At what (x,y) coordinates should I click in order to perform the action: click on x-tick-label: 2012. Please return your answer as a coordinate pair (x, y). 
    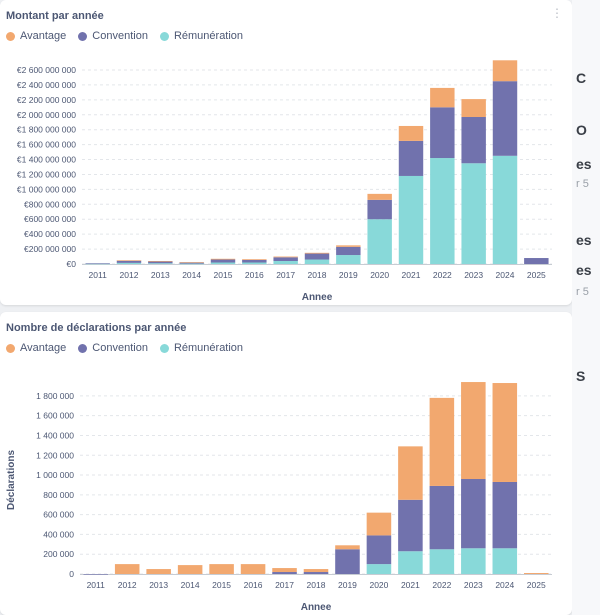
    Looking at the image, I should click on (127, 585).